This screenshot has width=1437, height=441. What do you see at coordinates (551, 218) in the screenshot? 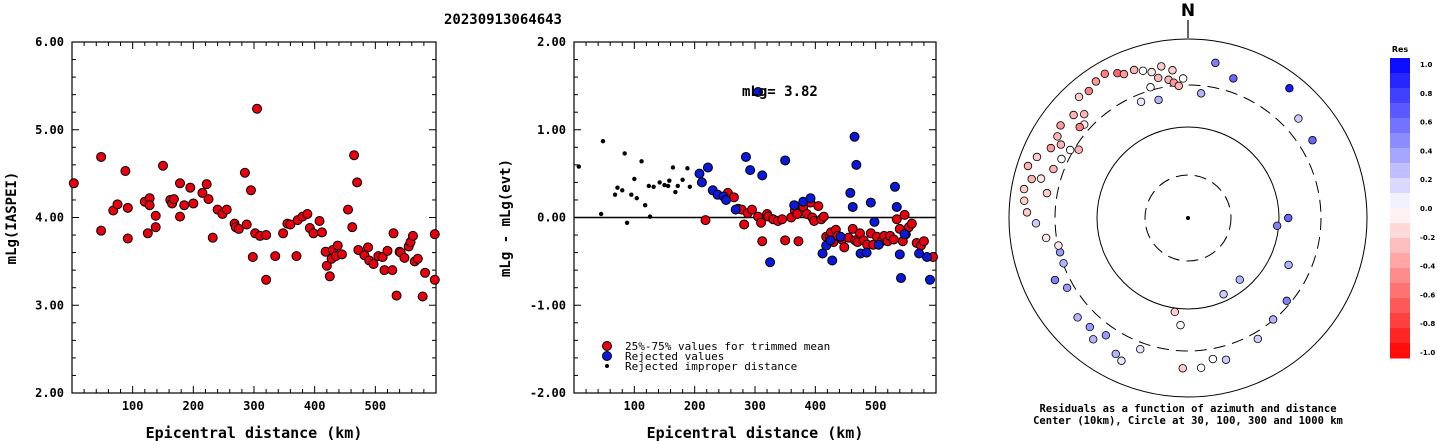
I see `y-tick-label: 0.00` at bounding box center [551, 218].